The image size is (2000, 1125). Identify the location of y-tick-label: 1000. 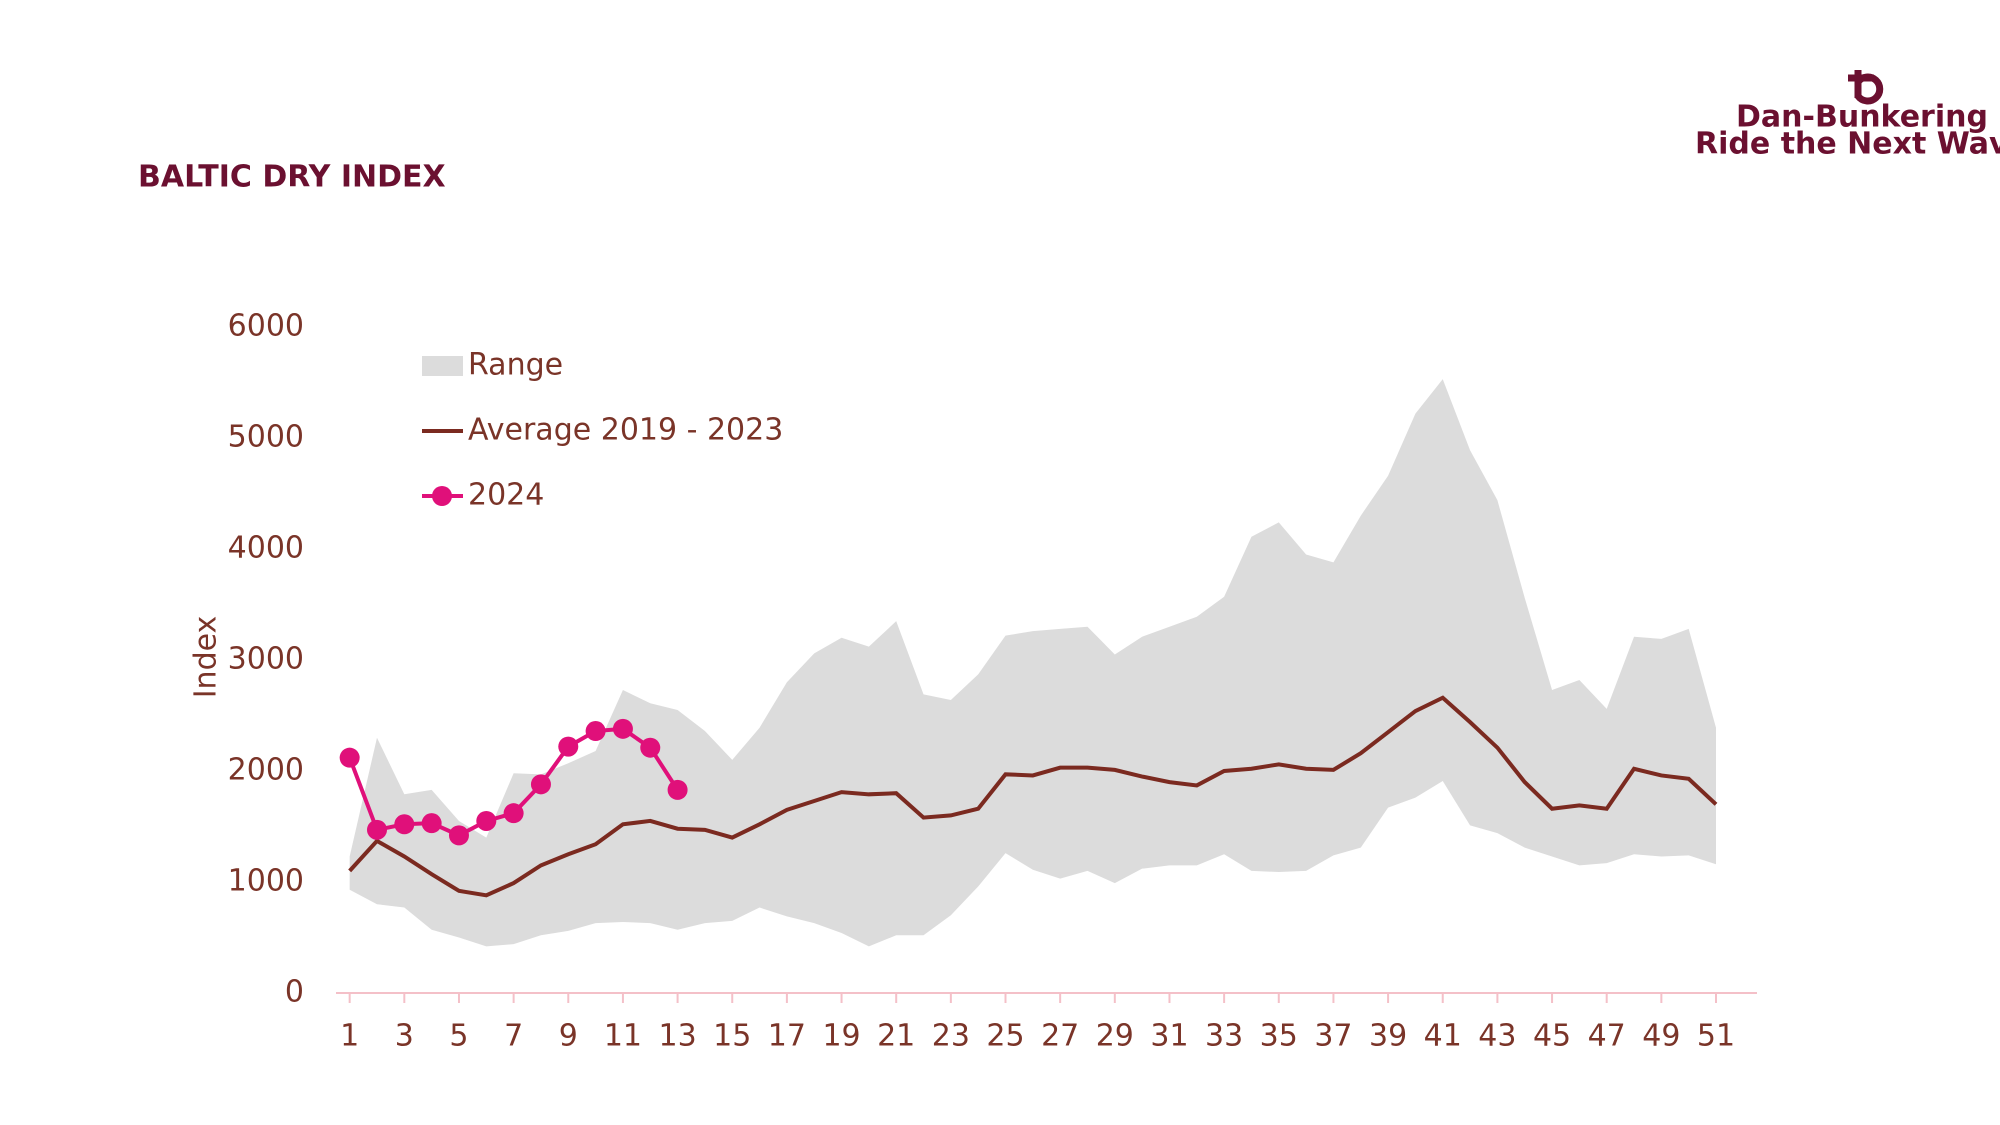
(266, 881).